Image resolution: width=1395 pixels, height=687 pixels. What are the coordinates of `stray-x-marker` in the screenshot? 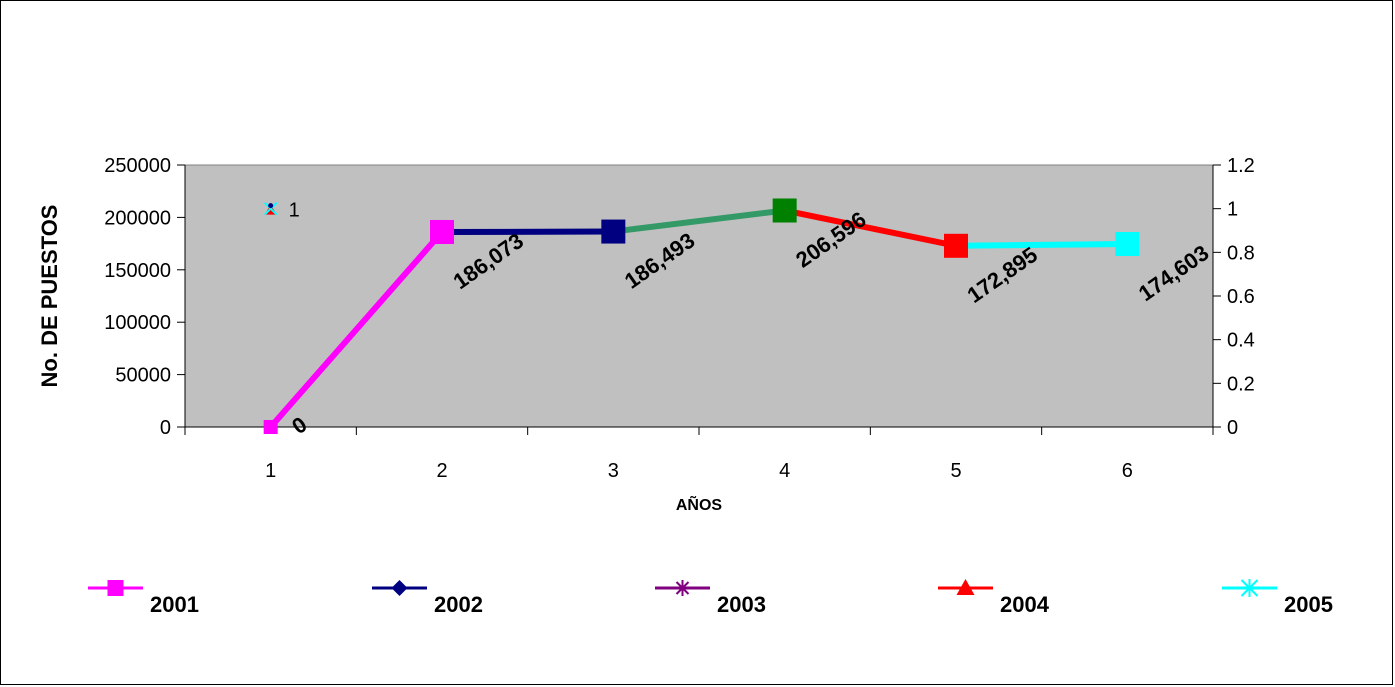 It's located at (270, 208).